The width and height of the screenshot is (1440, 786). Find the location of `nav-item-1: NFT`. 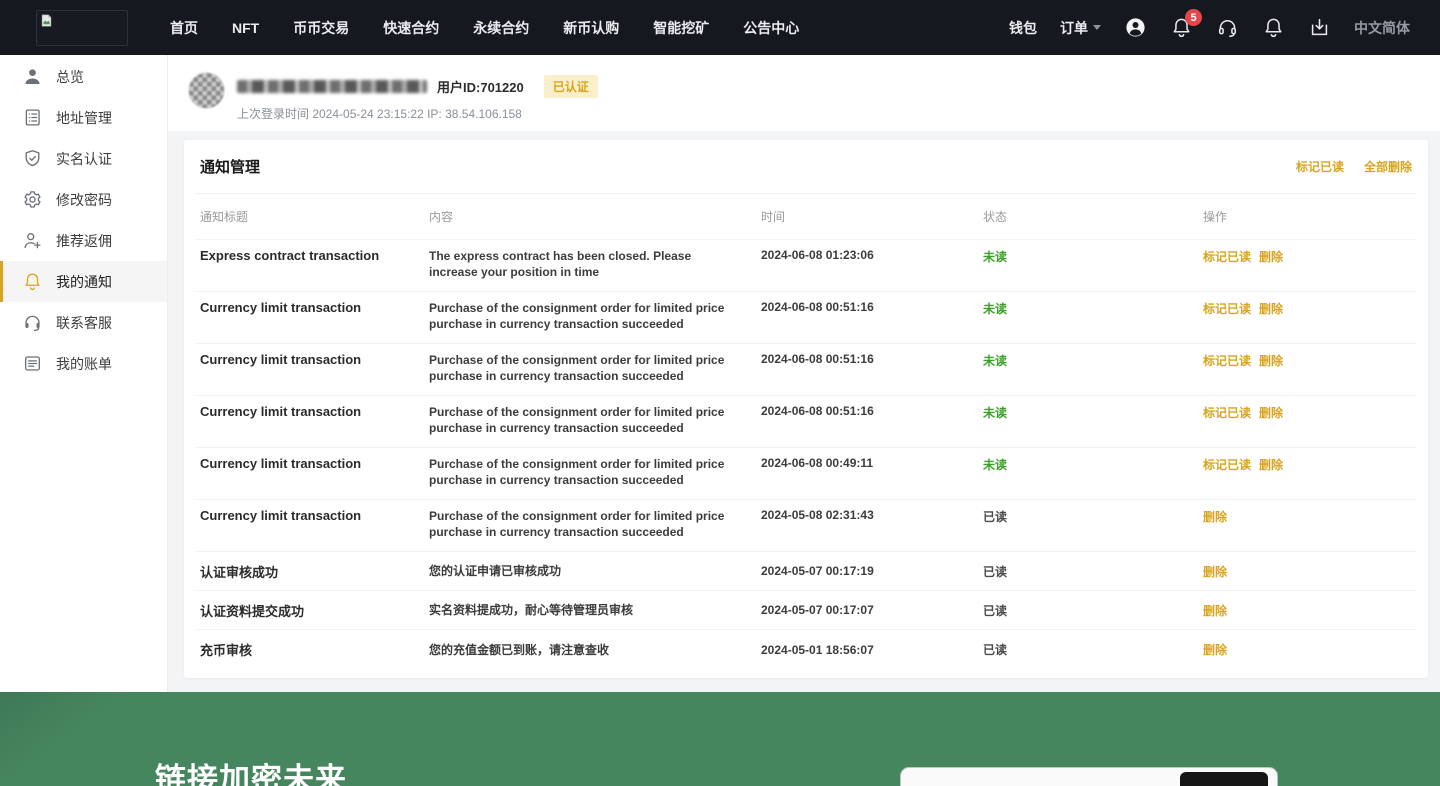

nav-item-1: NFT is located at coordinates (246, 27).